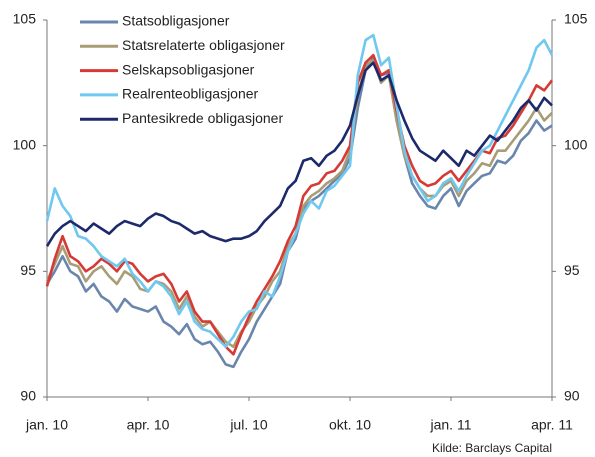  Describe the element at coordinates (203, 45) in the screenshot. I see `legend-label: Statsrelaterte obligasjoner` at that location.